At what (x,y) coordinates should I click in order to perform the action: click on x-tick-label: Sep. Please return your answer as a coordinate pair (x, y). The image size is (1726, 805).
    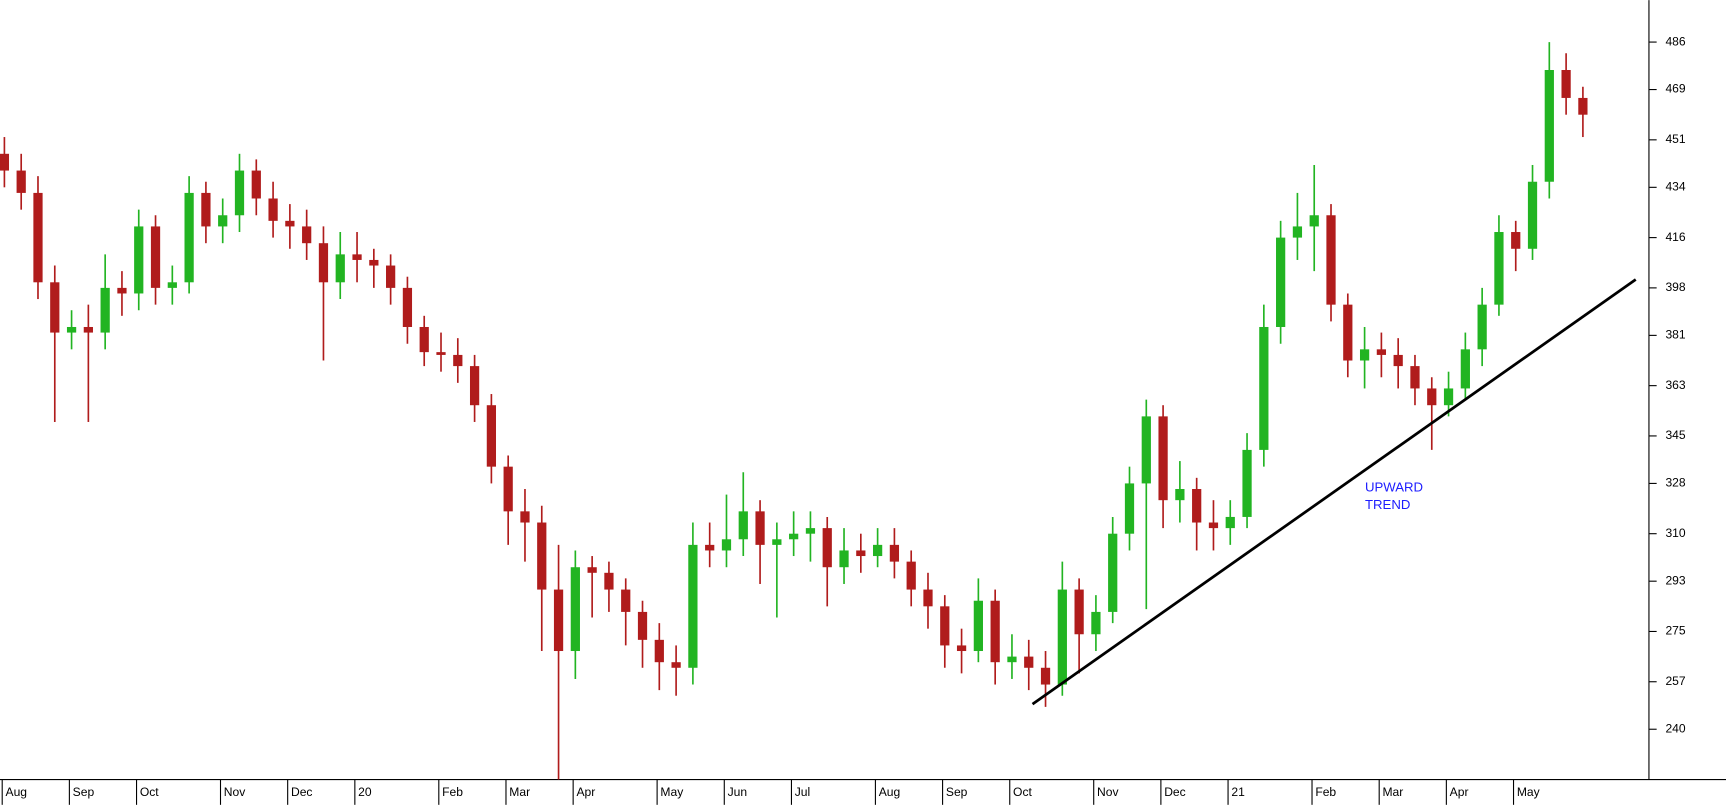
    Looking at the image, I should click on (957, 792).